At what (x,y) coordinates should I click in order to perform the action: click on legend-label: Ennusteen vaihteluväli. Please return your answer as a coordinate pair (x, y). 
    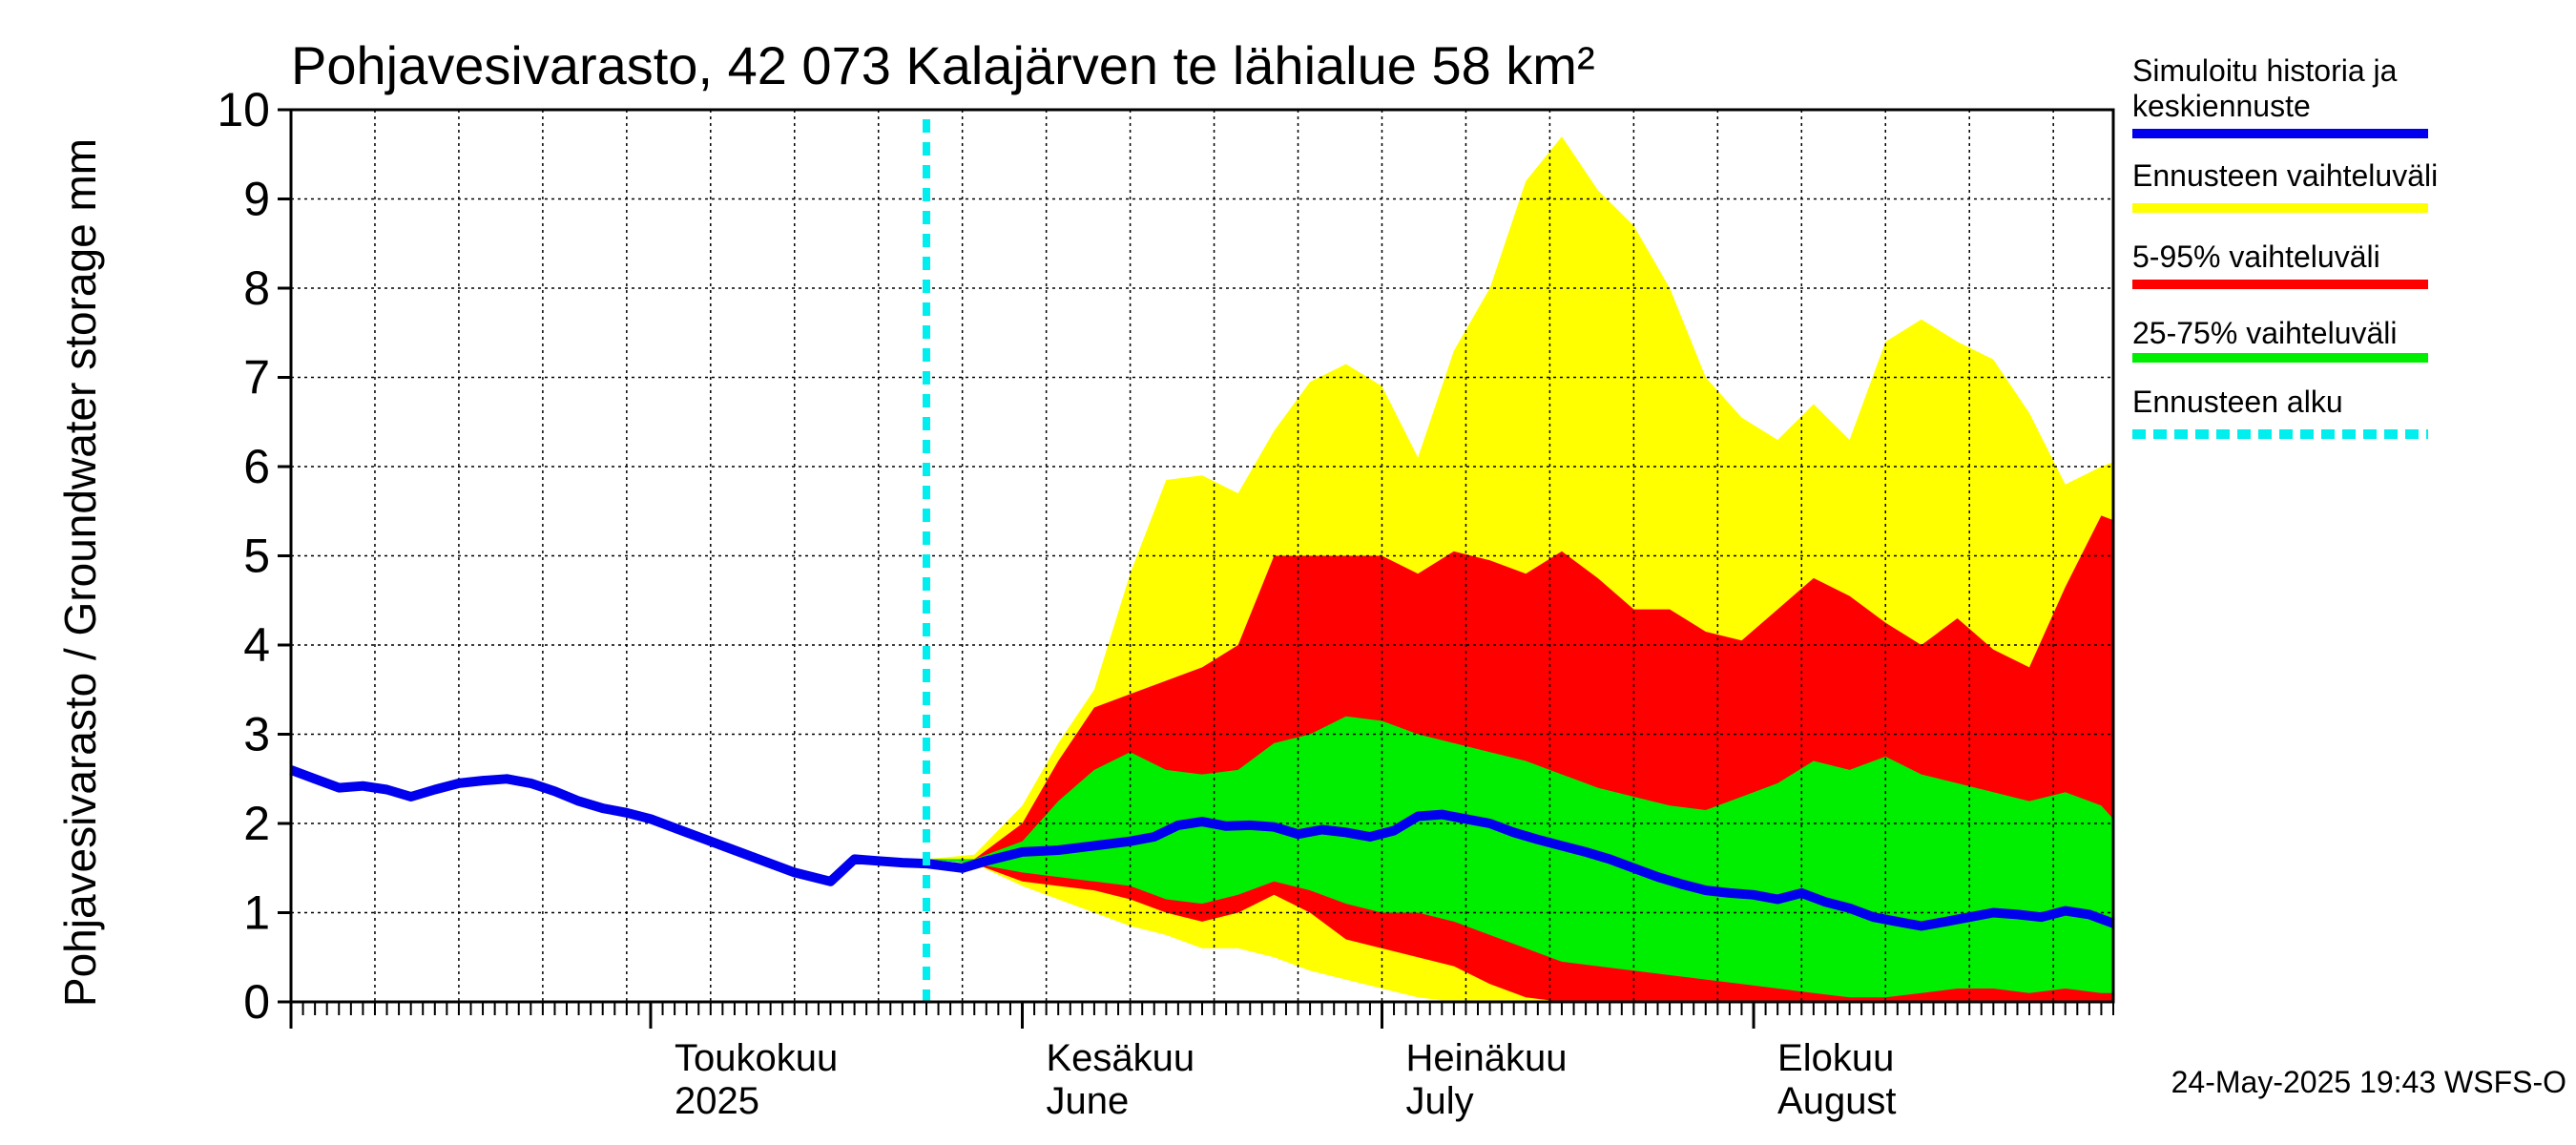
    Looking at the image, I should click on (2285, 175).